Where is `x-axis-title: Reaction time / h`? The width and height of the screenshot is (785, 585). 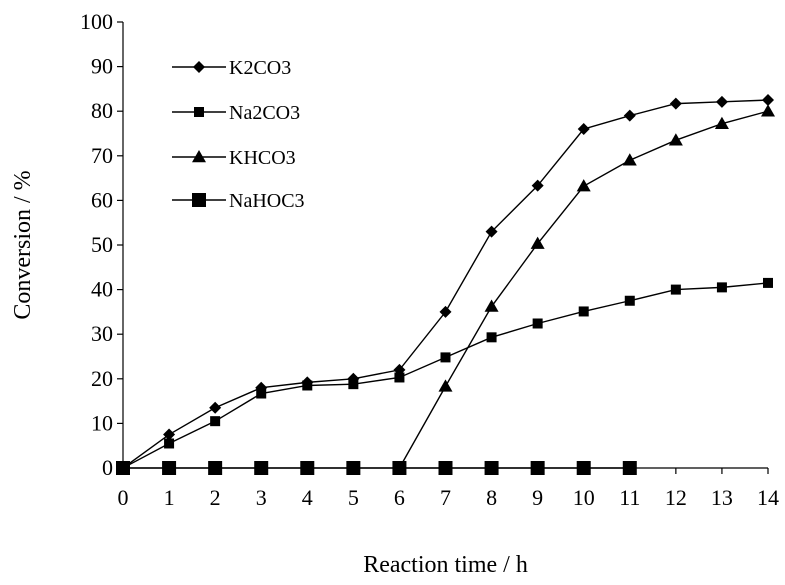
x-axis-title: Reaction time / h is located at coordinates (445, 565).